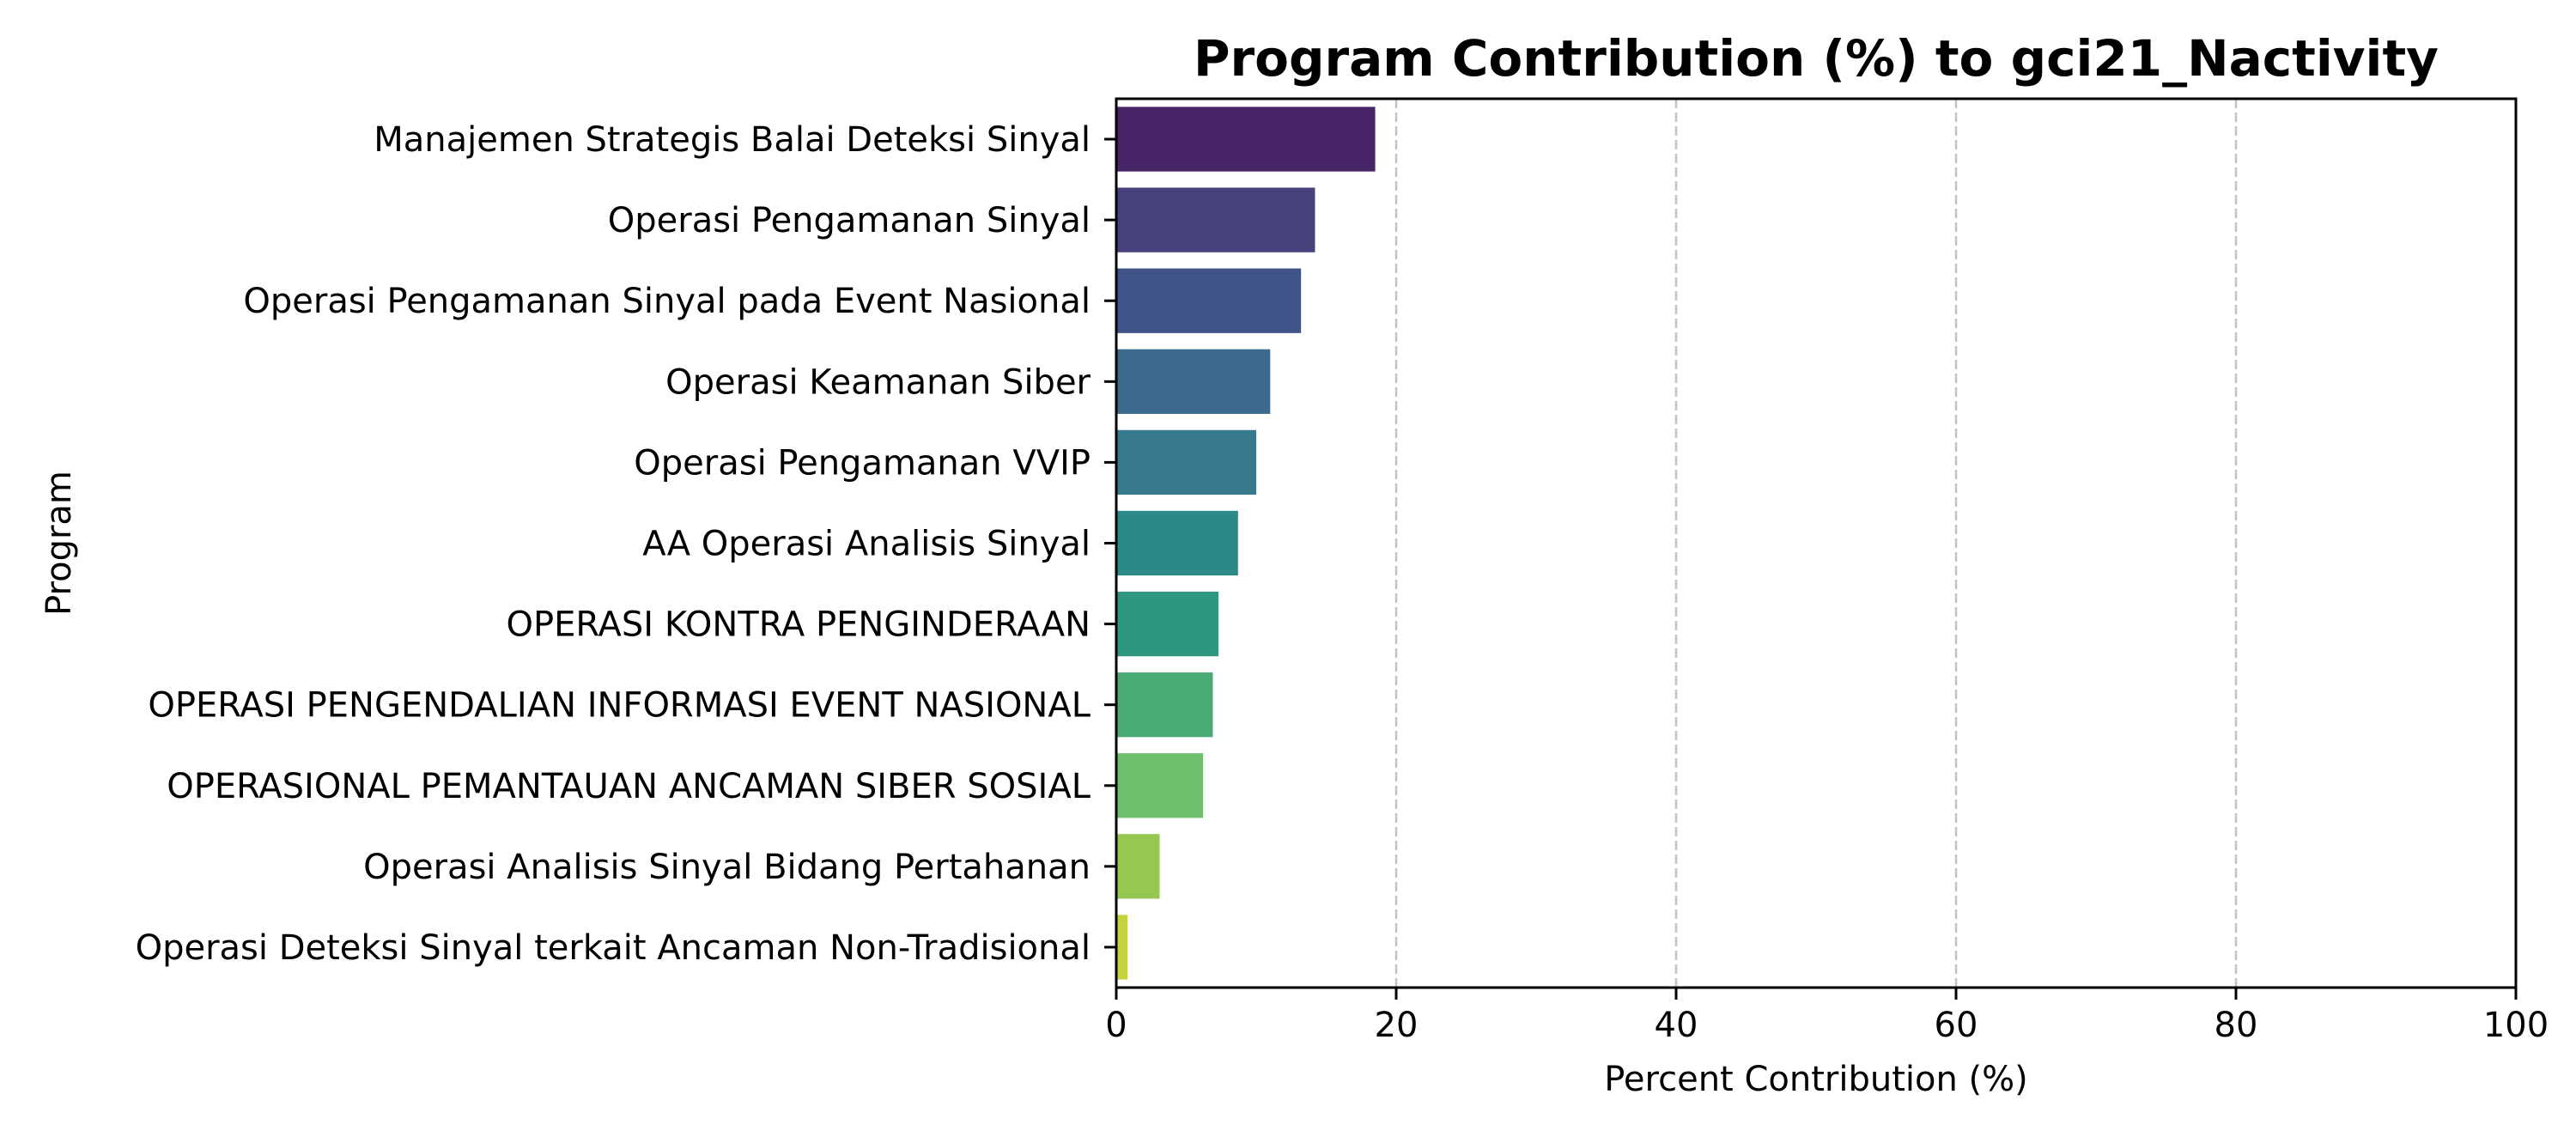 The image size is (2576, 1137). What do you see at coordinates (878, 382) in the screenshot?
I see `y-tick-label: Operasi Keamanan Siber` at bounding box center [878, 382].